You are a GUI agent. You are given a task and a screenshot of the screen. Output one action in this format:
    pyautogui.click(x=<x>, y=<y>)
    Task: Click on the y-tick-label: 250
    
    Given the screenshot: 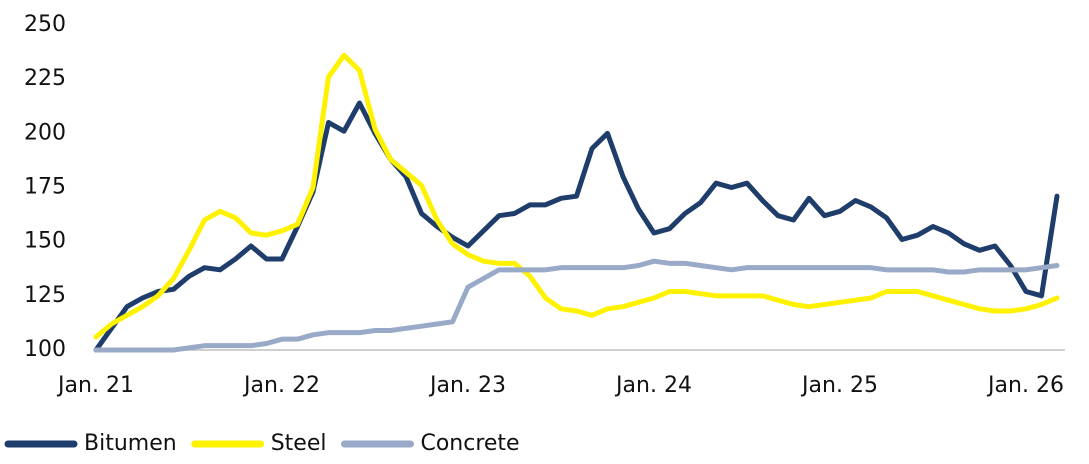 What is the action you would take?
    pyautogui.click(x=45, y=24)
    